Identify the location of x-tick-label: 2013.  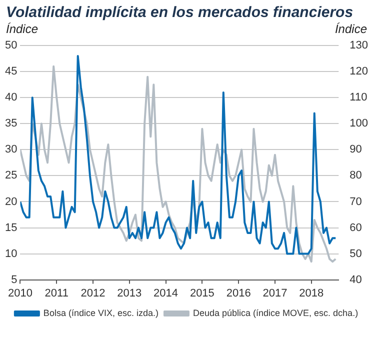
(129, 293).